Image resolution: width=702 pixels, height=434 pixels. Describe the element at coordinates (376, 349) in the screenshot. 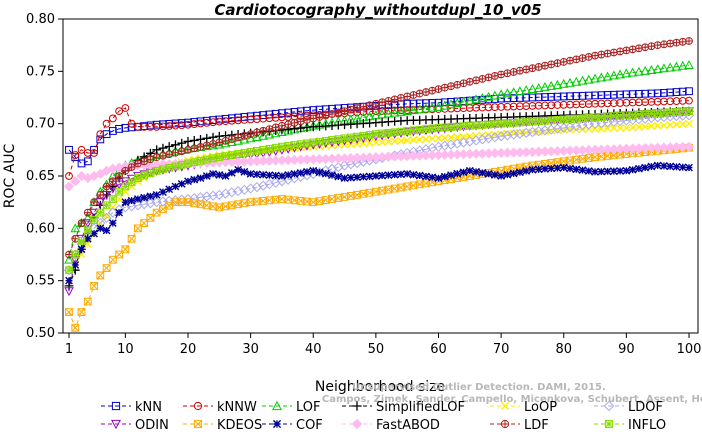

I see `x-tick-label: 50` at that location.